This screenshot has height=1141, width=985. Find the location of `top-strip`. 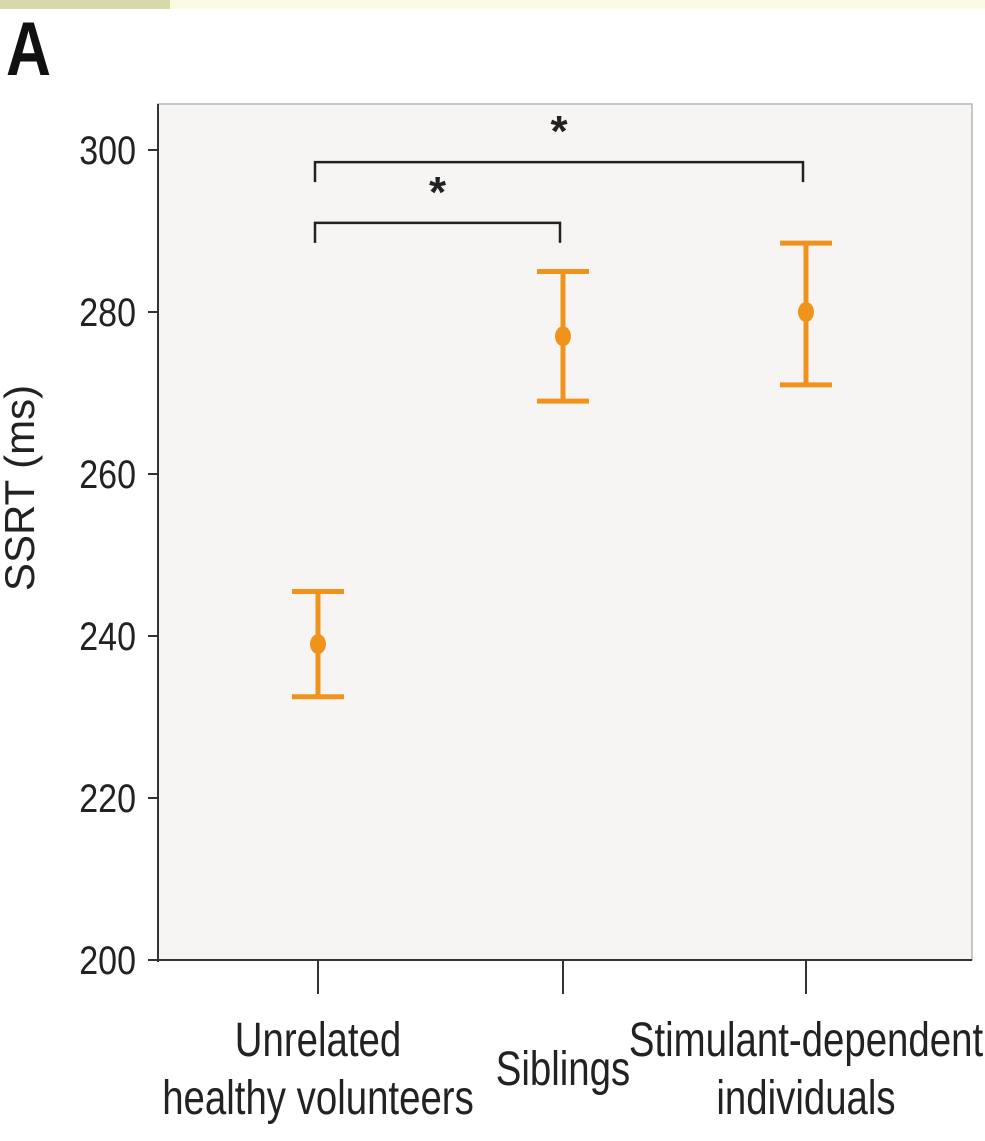

top-strip is located at coordinates (492, 4).